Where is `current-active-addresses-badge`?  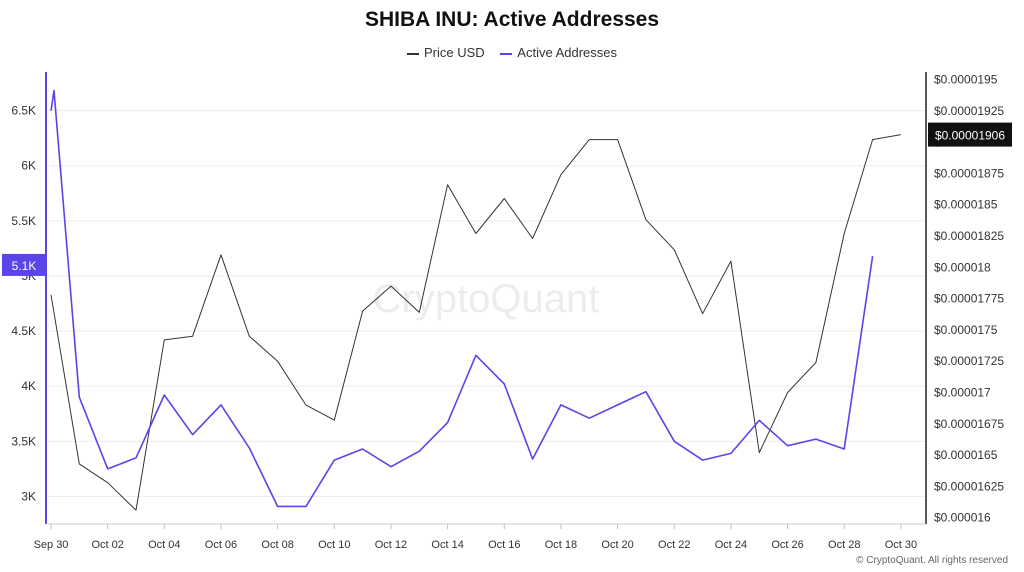
current-active-addresses-badge is located at coordinates (24, 264).